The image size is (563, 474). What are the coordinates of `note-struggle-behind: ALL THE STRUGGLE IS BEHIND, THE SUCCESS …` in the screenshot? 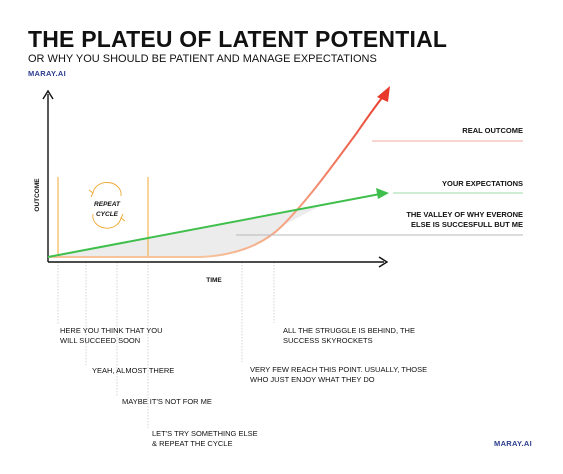 It's located at (349, 335).